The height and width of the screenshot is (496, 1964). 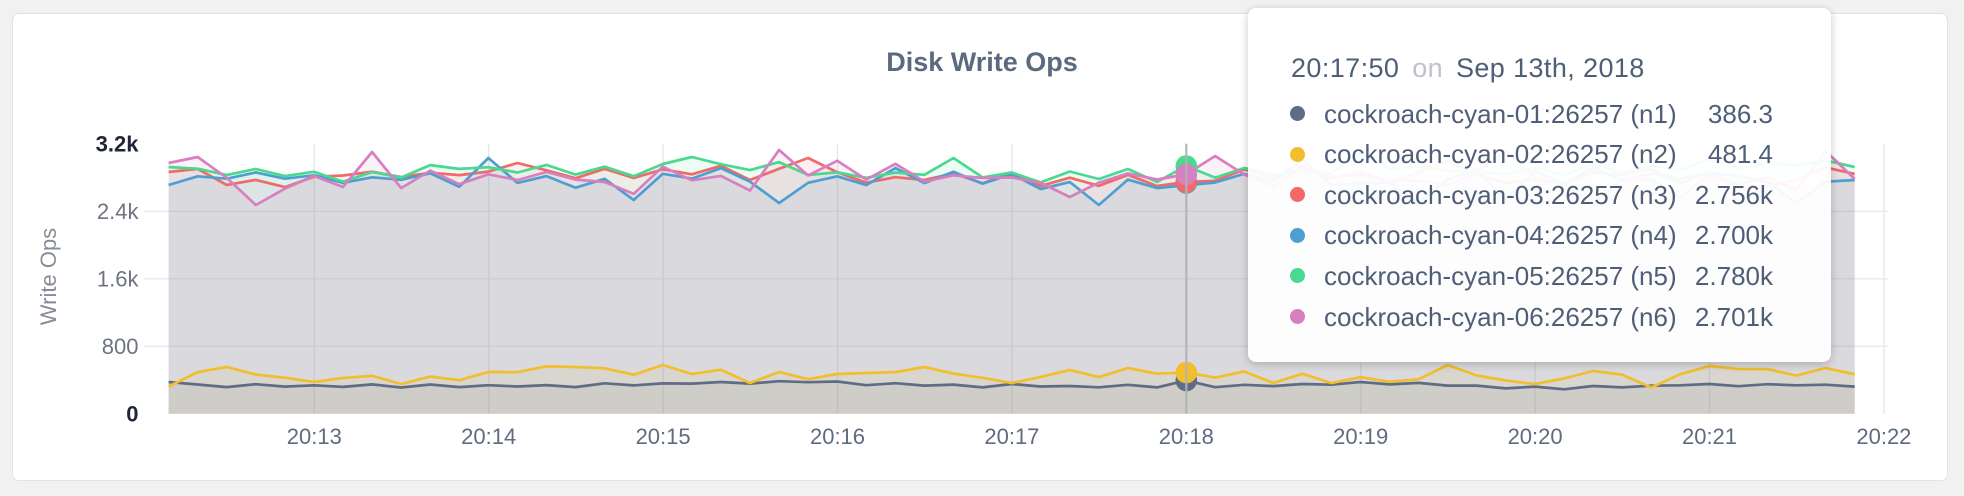 I want to click on svg-text: 20:14, so click(x=488, y=436).